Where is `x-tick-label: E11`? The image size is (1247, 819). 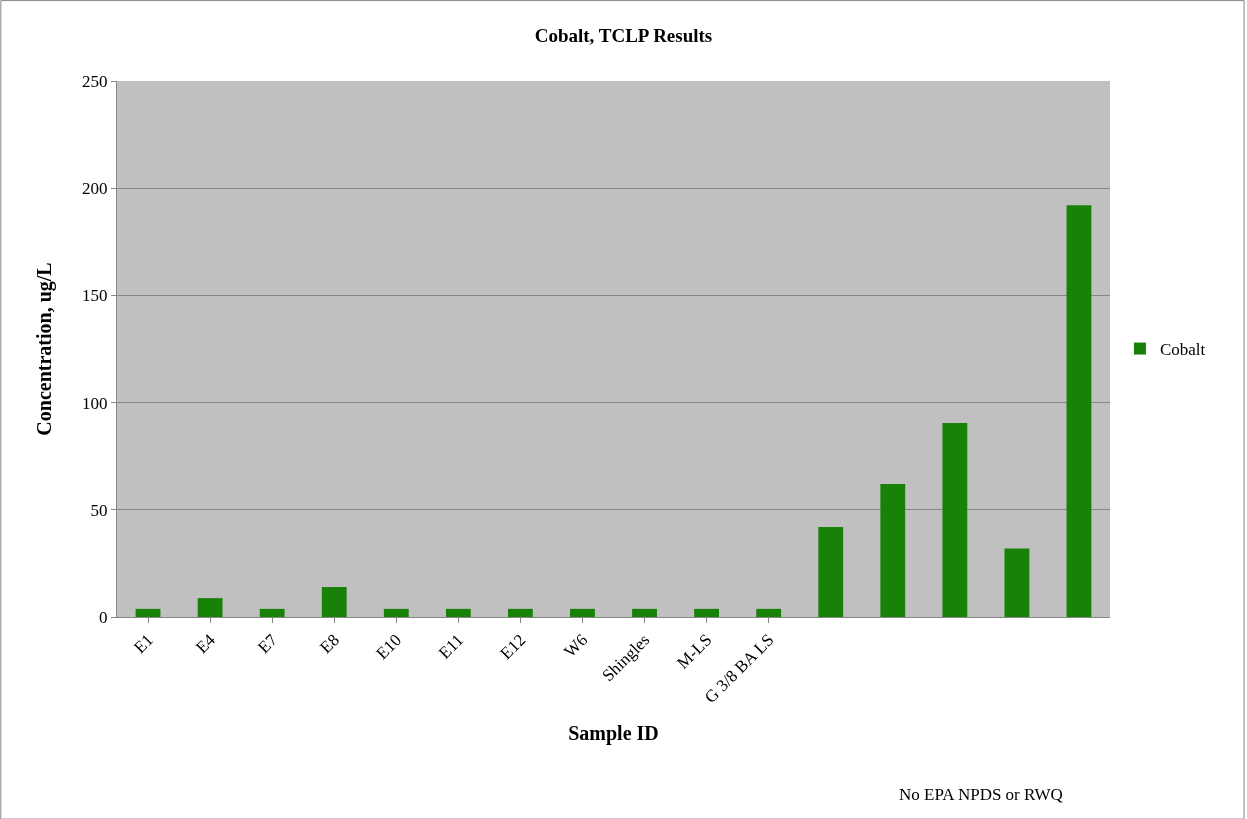 x-tick-label: E11 is located at coordinates (451, 646).